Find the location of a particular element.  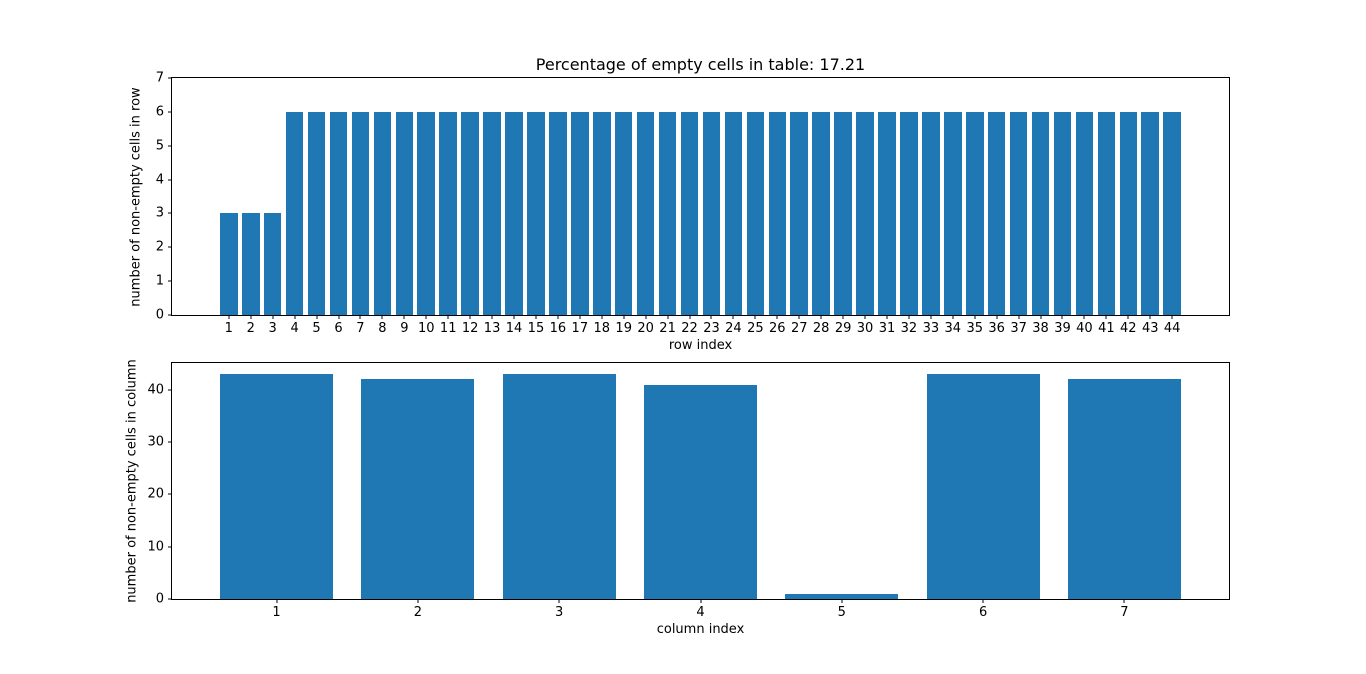

x-tick-label-36: 36 is located at coordinates (996, 328).